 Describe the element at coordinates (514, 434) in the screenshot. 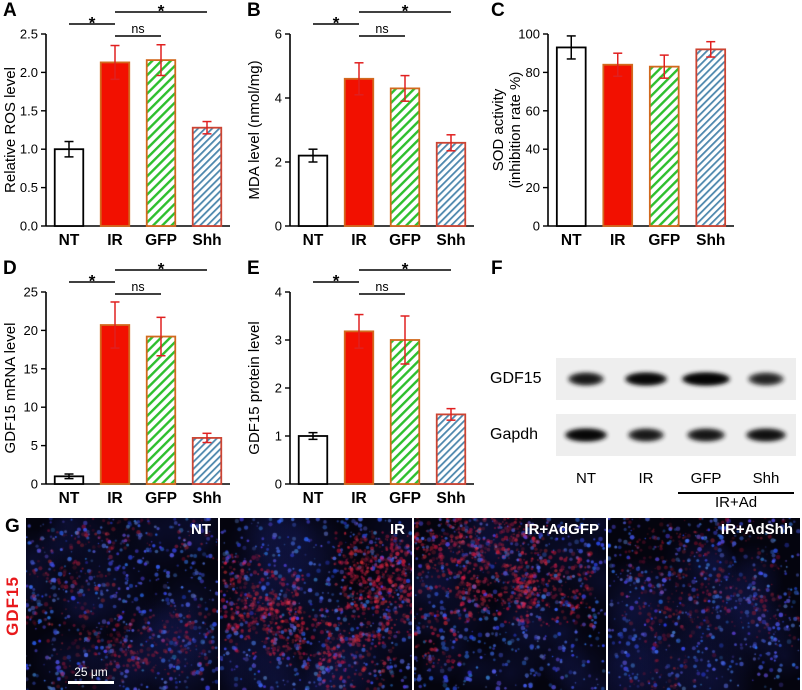

I see `blot-protein-label-gapdh: Gapdh` at that location.